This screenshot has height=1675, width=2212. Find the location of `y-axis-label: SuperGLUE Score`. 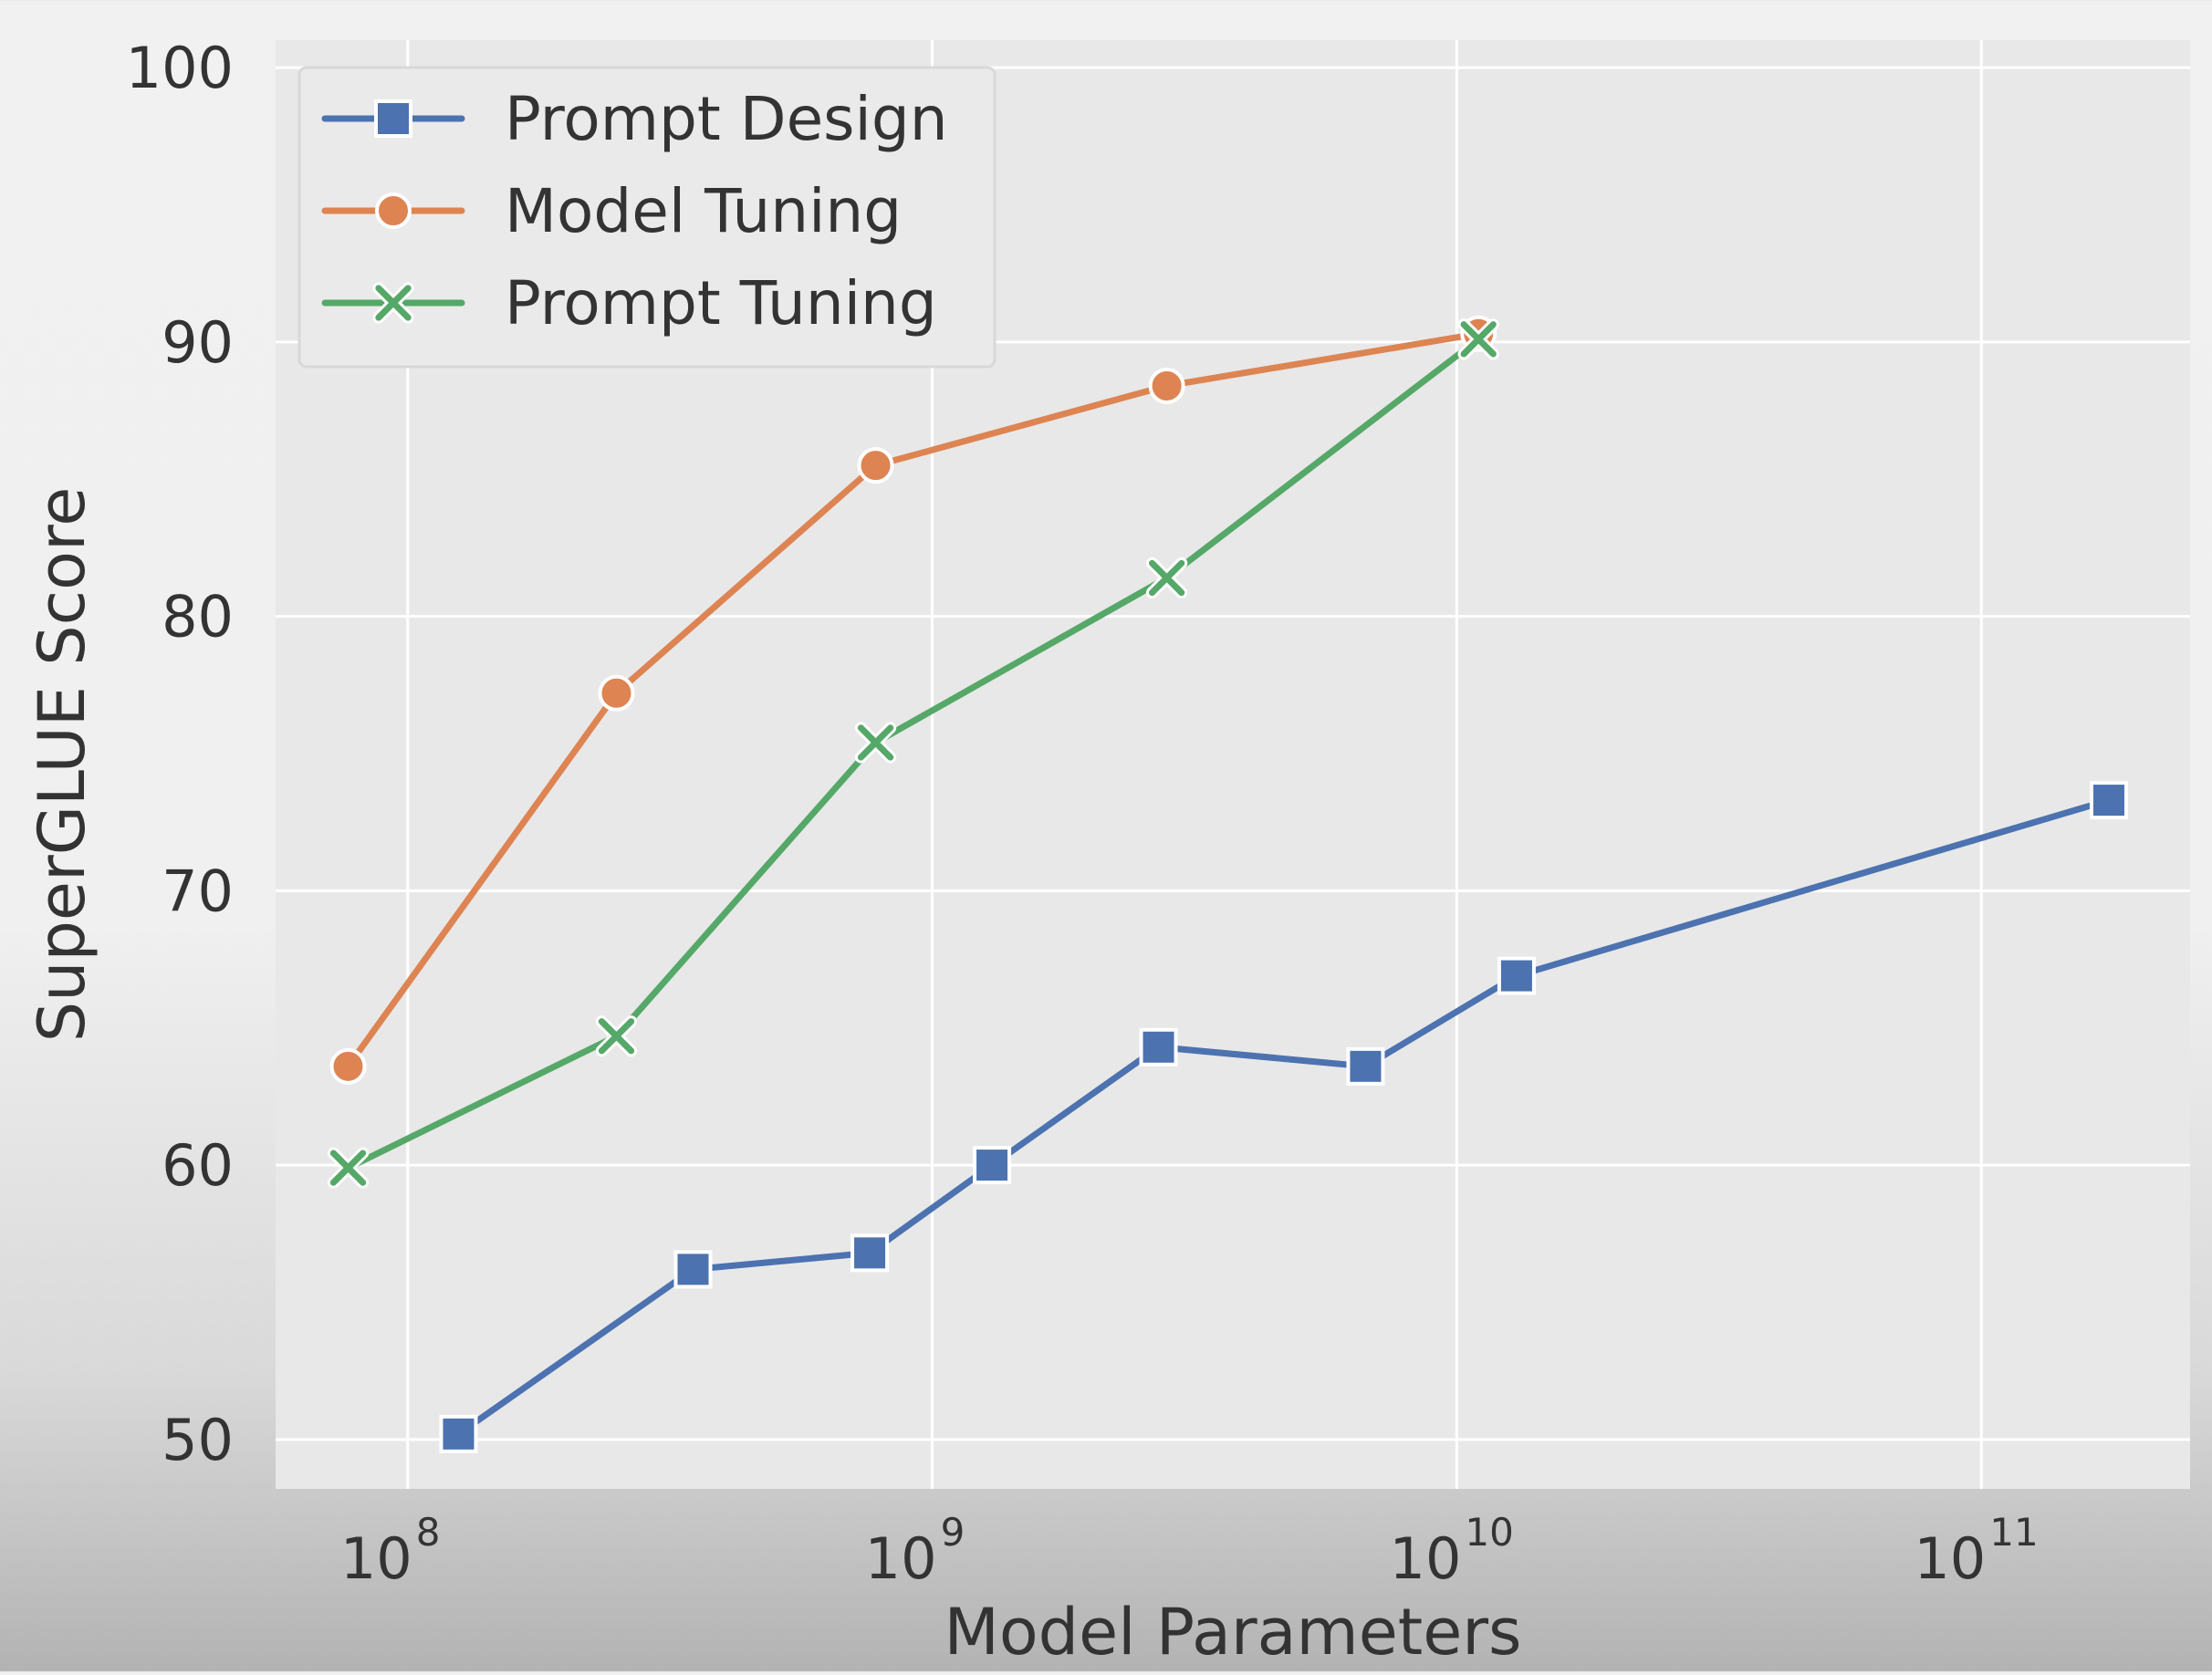

y-axis-label: SuperGLUE Score is located at coordinates (62, 765).